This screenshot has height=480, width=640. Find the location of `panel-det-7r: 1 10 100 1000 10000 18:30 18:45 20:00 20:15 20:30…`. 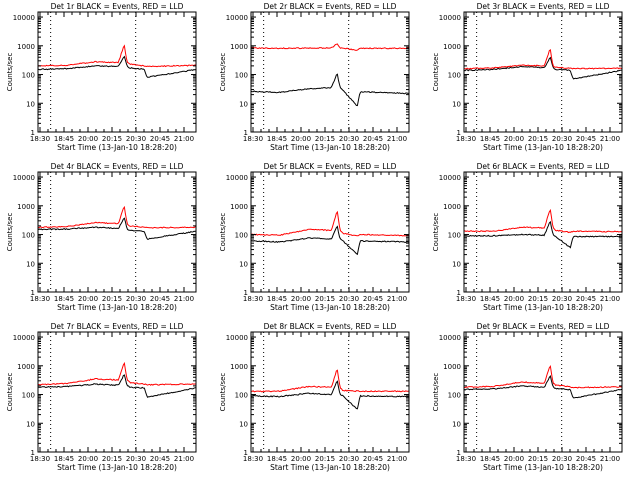

panel-det-7r: 1 10 100 1000 10000 18:30 18:45 20:00 20:15 20:30… is located at coordinates (101, 397).